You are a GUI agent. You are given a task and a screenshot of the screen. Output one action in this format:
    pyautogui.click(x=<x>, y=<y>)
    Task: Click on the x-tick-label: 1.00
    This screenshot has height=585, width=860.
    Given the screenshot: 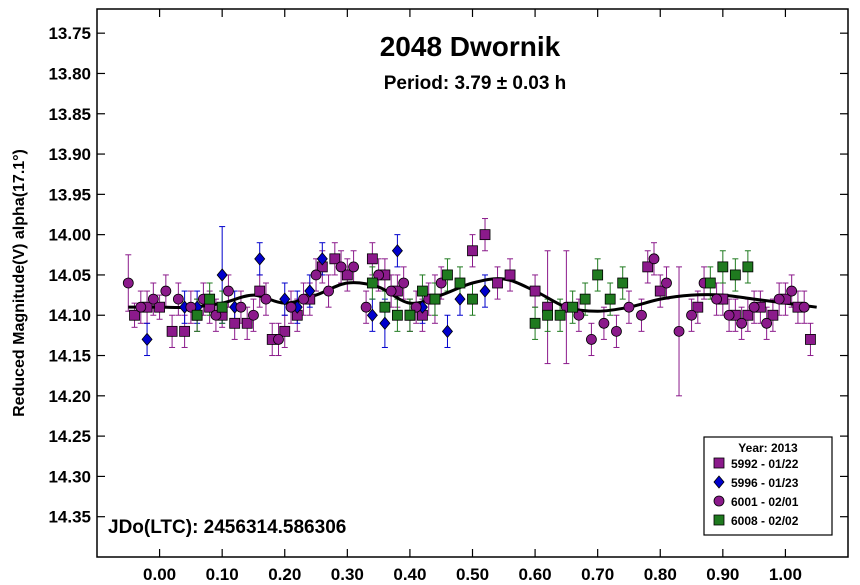 What is the action you would take?
    pyautogui.click(x=785, y=574)
    